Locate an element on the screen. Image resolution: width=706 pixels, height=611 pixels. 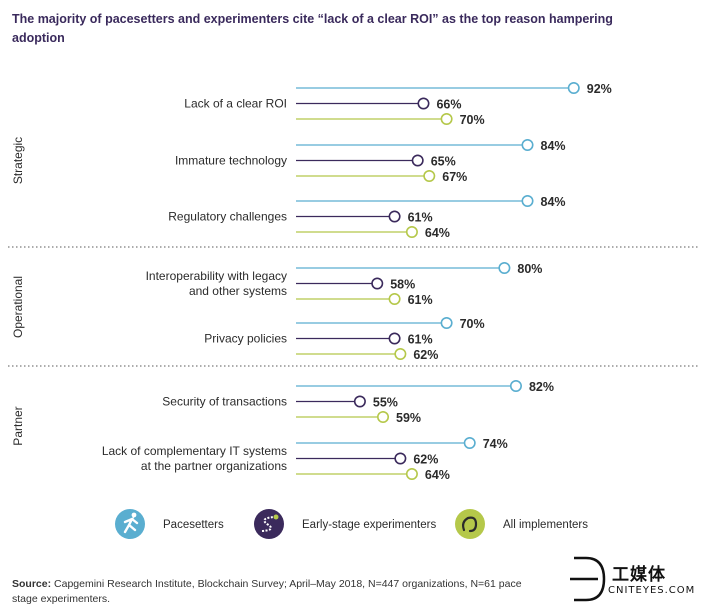
route-icon is located at coordinates (268, 524).